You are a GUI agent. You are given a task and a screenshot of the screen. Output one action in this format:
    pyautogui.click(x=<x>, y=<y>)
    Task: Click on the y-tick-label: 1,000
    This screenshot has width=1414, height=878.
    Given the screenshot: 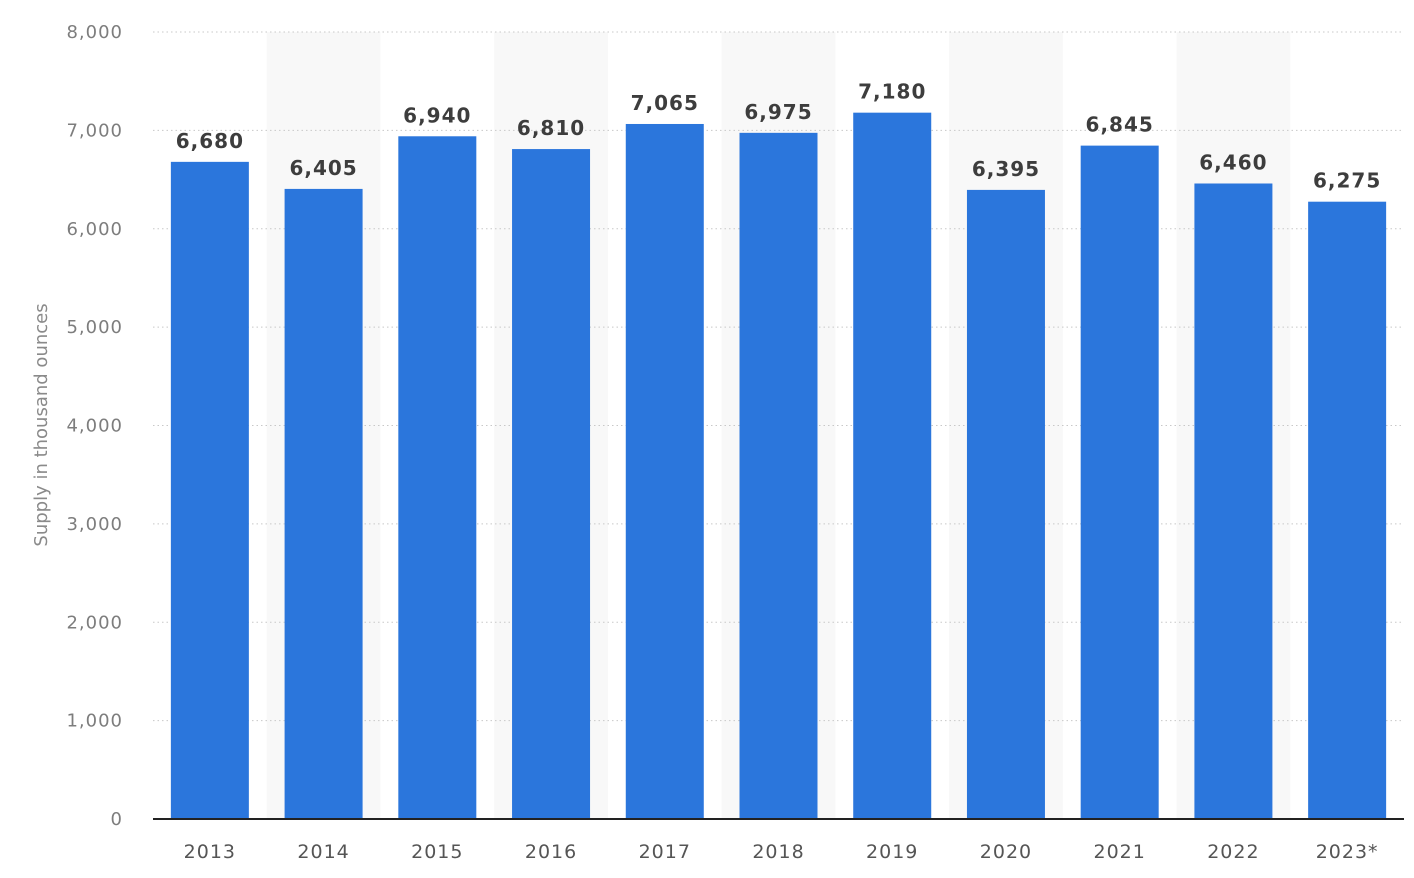 What is the action you would take?
    pyautogui.click(x=94, y=721)
    